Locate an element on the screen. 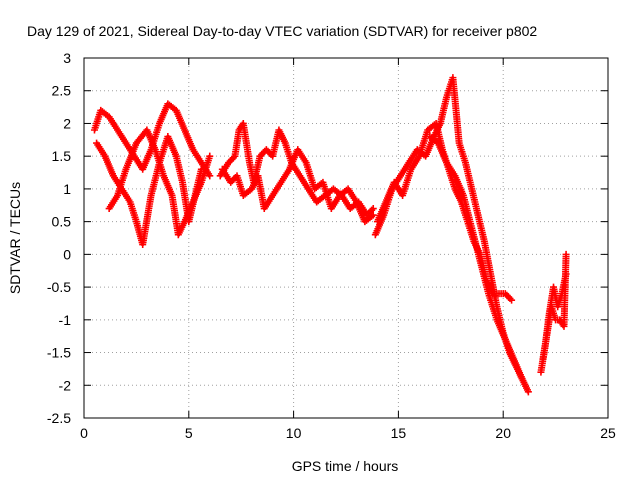  y-tick-label: 1 is located at coordinates (67, 189).